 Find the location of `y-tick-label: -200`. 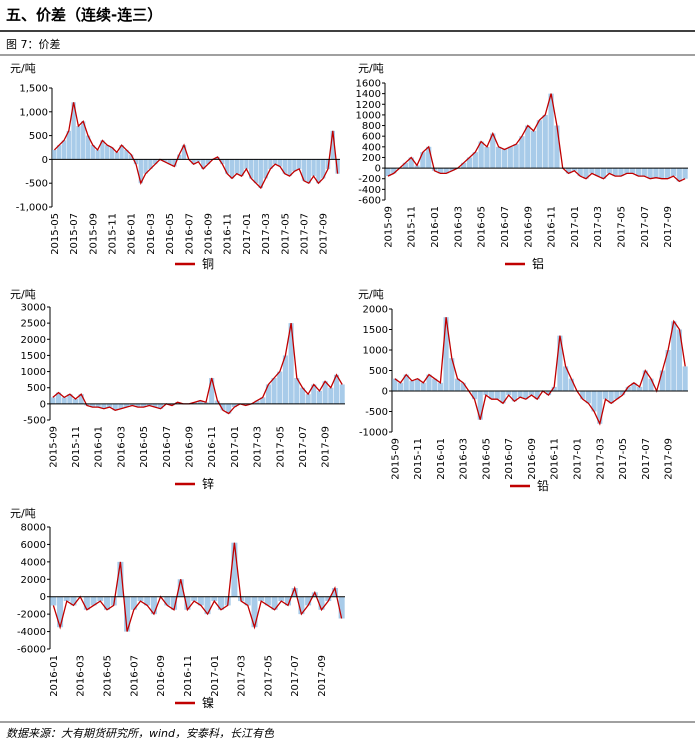

y-tick-label: -200 is located at coordinates (369, 179).